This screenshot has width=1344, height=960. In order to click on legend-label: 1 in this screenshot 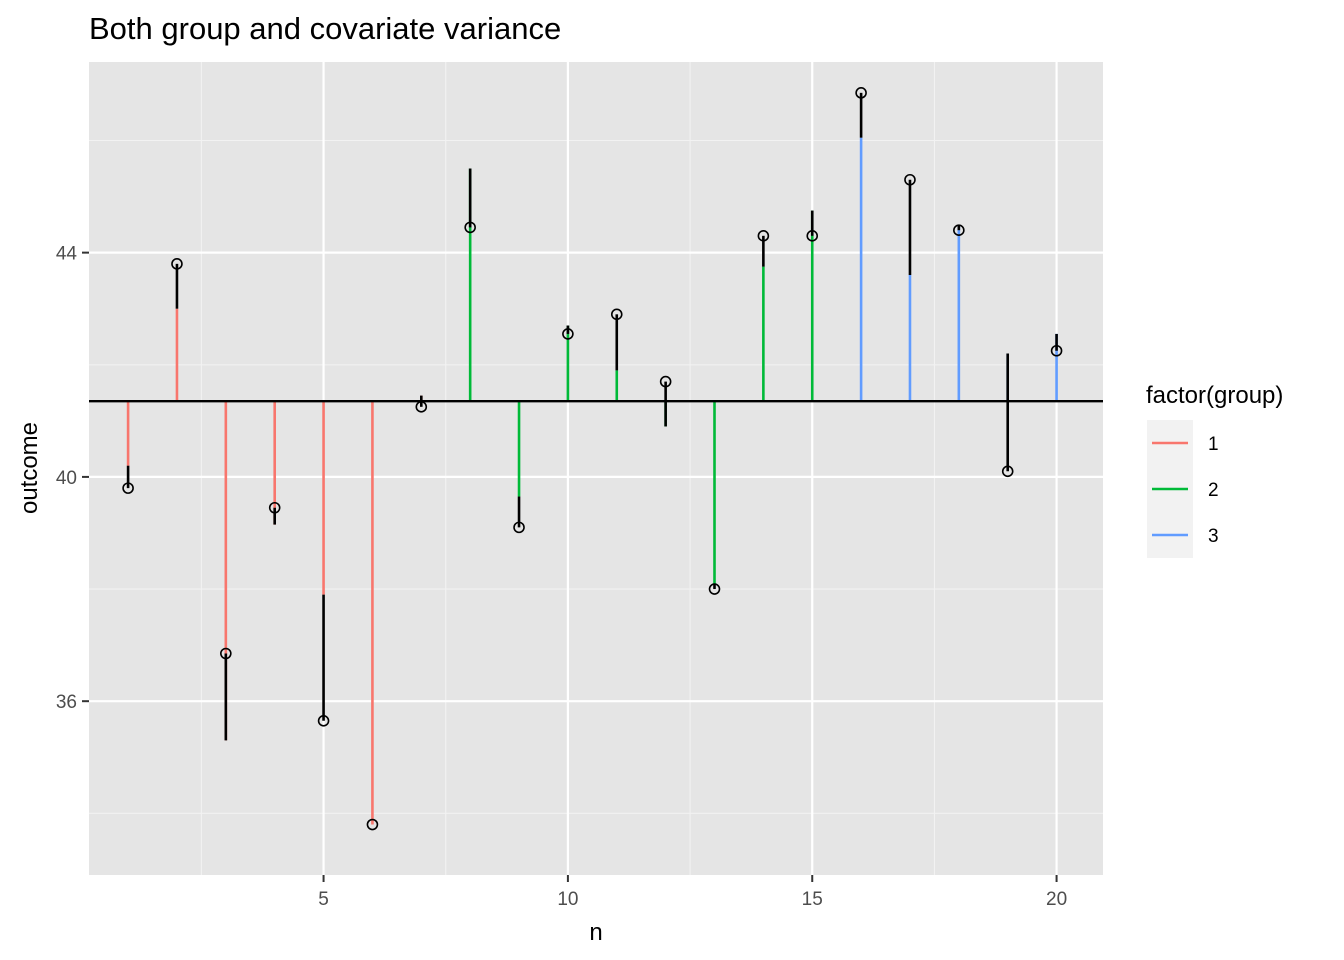, I will do `click(1213, 444)`.